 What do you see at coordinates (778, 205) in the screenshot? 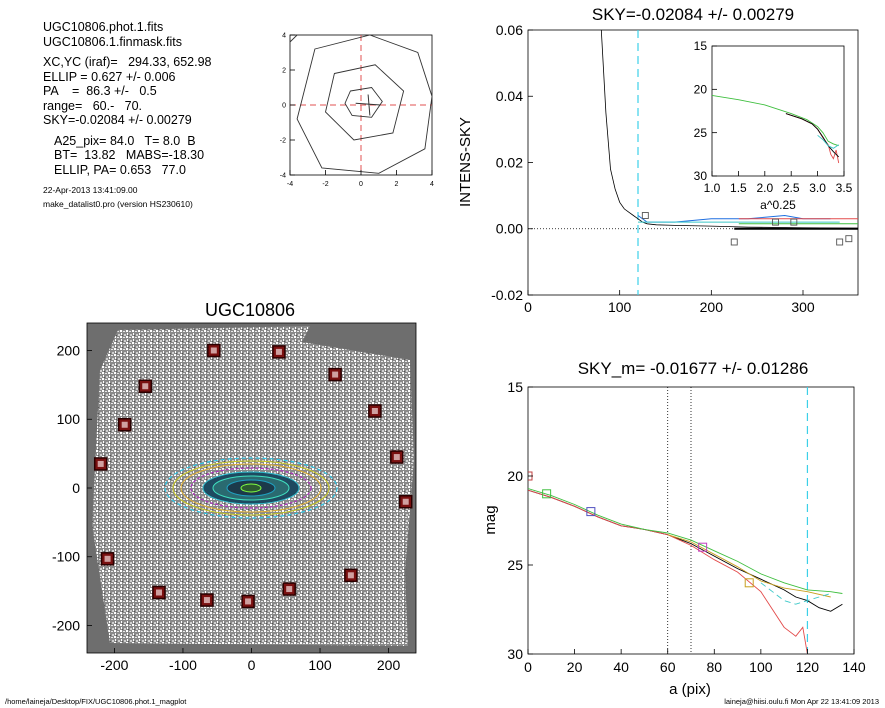
I see `inset-xlabel: a^0.25` at bounding box center [778, 205].